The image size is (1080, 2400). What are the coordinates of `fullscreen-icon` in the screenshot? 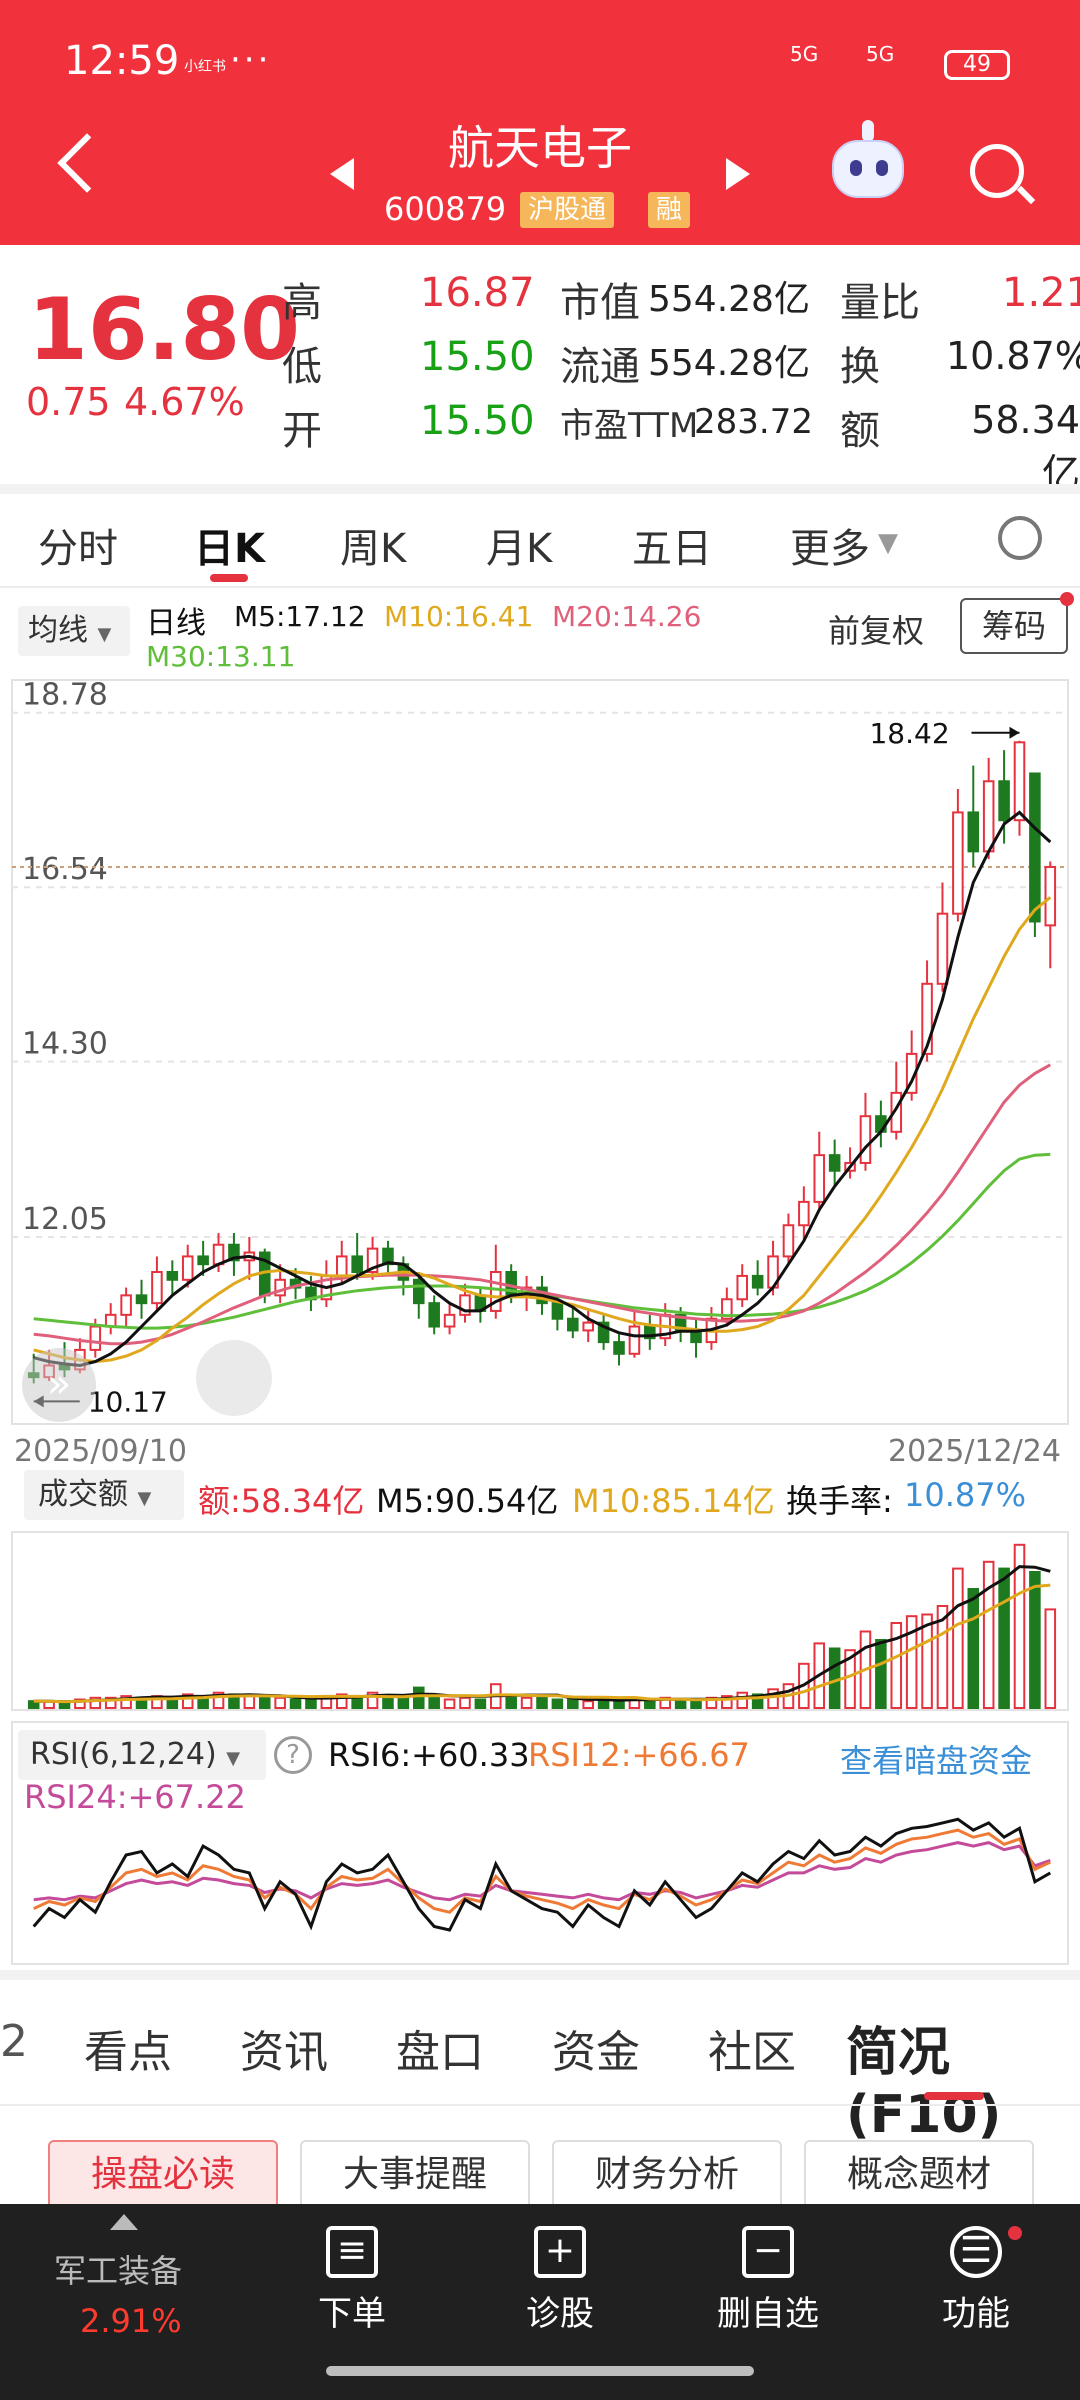 It's located at (234, 1378).